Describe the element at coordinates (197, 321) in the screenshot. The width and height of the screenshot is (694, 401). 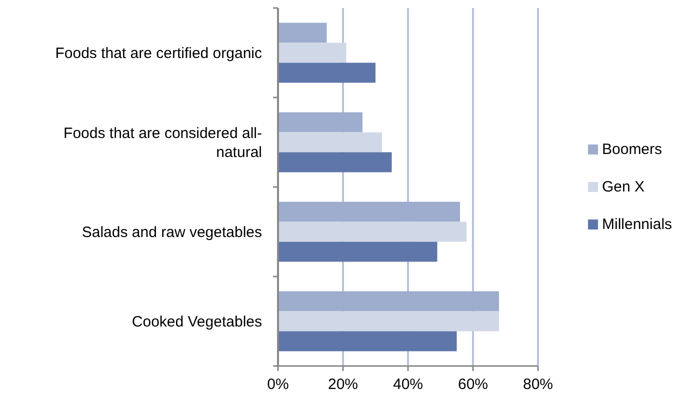
I see `y-tick-label: Cooked Vegetables` at that location.